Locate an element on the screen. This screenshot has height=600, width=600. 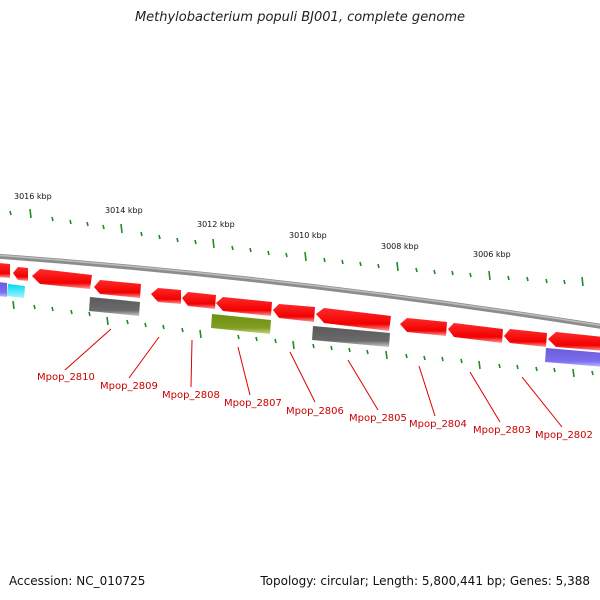
gene-label: Mpop_2807 is located at coordinates (253, 403).